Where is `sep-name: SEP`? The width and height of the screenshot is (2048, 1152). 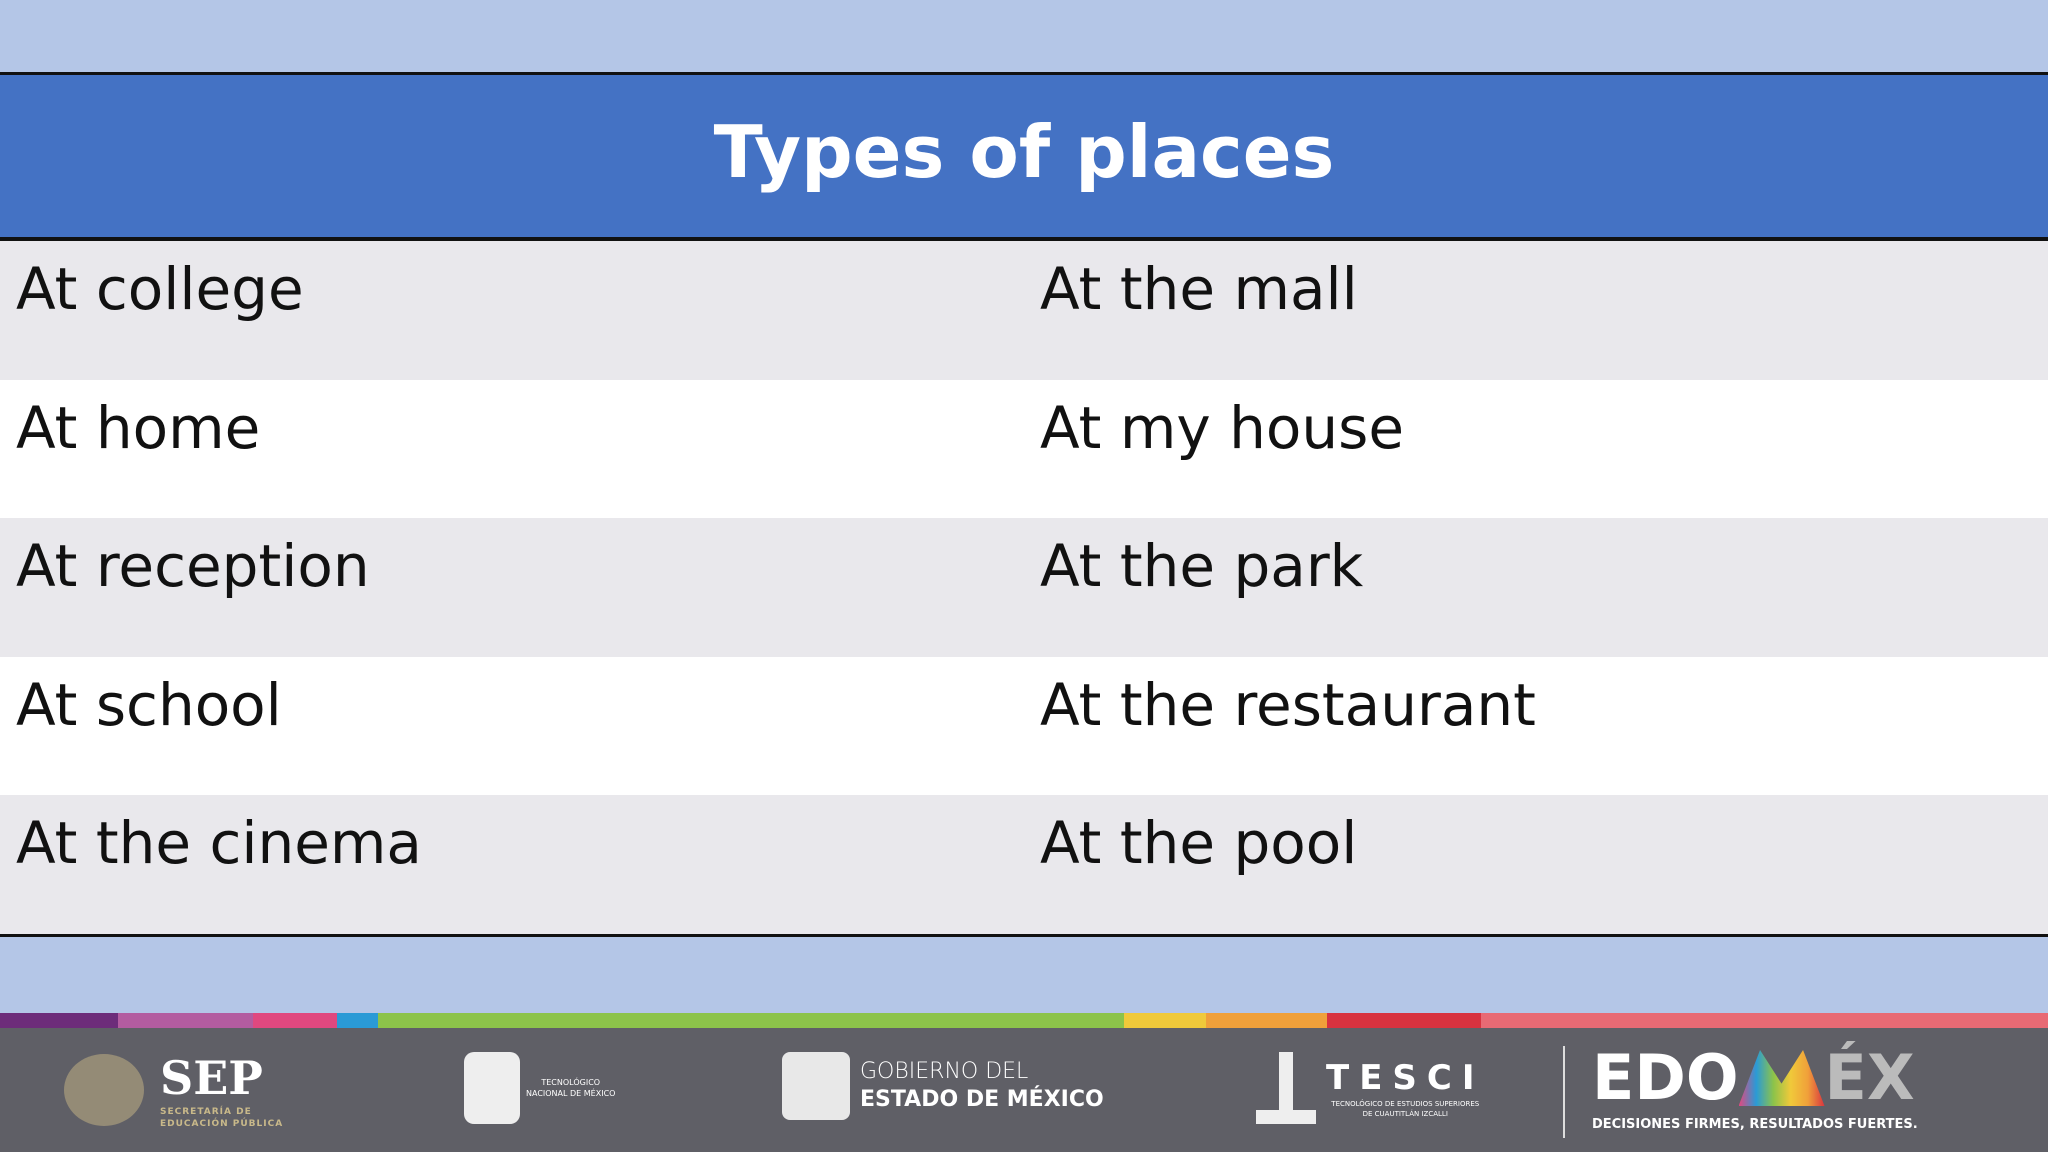
sep-name: SEP is located at coordinates (211, 1078).